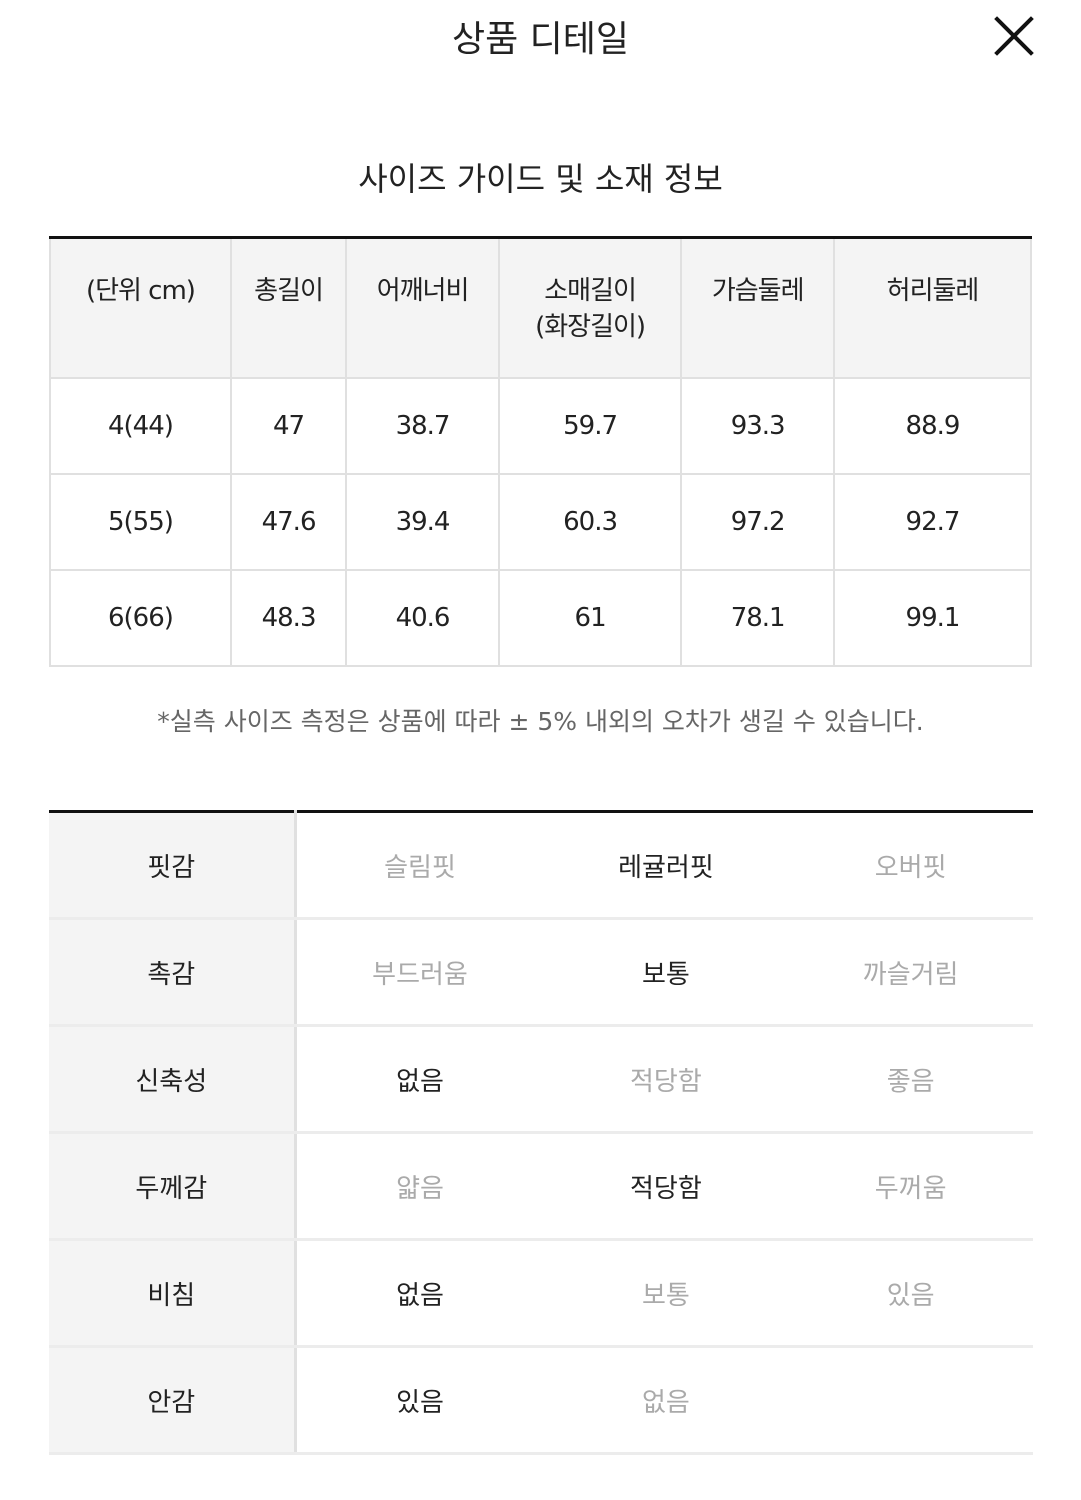 This screenshot has height=1500, width=1081. What do you see at coordinates (590, 521) in the screenshot?
I see `size-value: 60.3` at bounding box center [590, 521].